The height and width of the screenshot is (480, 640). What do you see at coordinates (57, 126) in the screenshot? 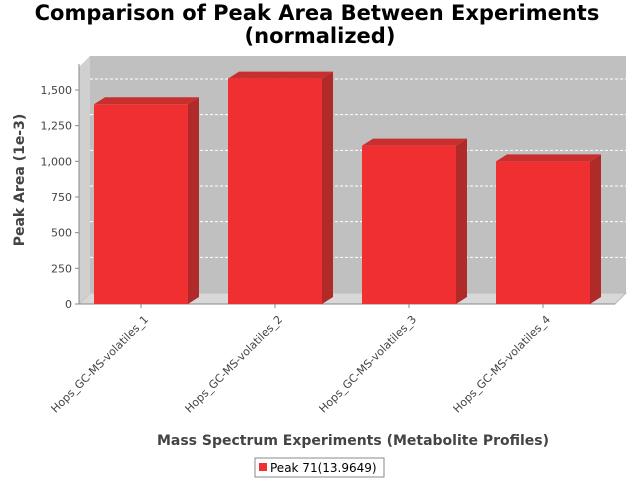
I see `y-tick-label: 1,250` at bounding box center [57, 126].